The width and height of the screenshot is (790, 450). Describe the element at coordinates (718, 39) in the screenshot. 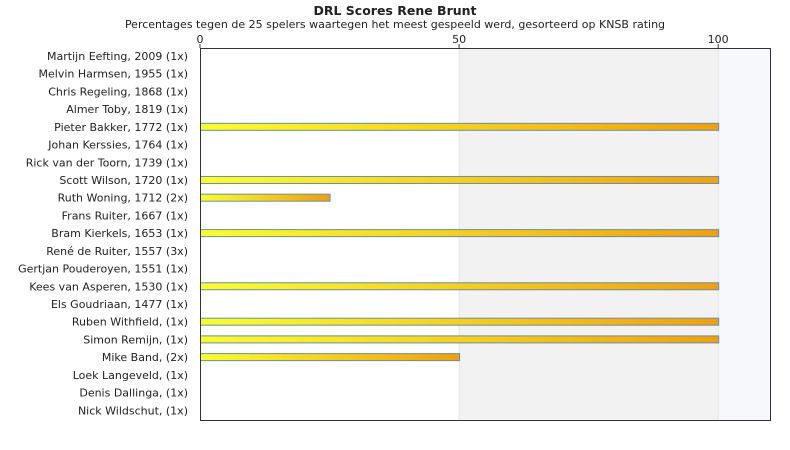

I see `x-tick-label-100: 100` at that location.